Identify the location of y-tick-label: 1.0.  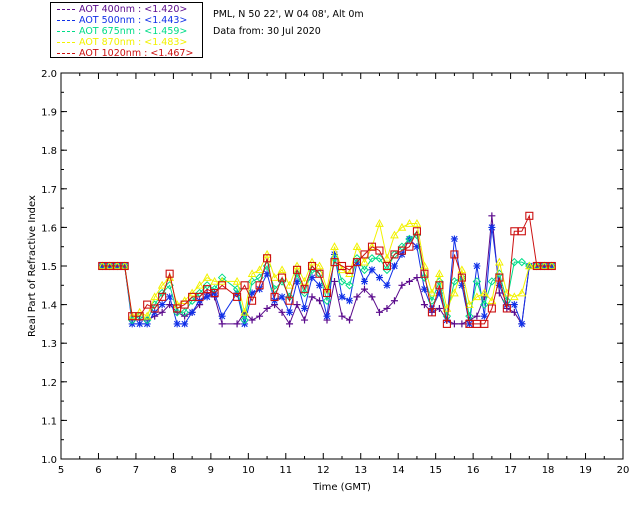
(49, 460).